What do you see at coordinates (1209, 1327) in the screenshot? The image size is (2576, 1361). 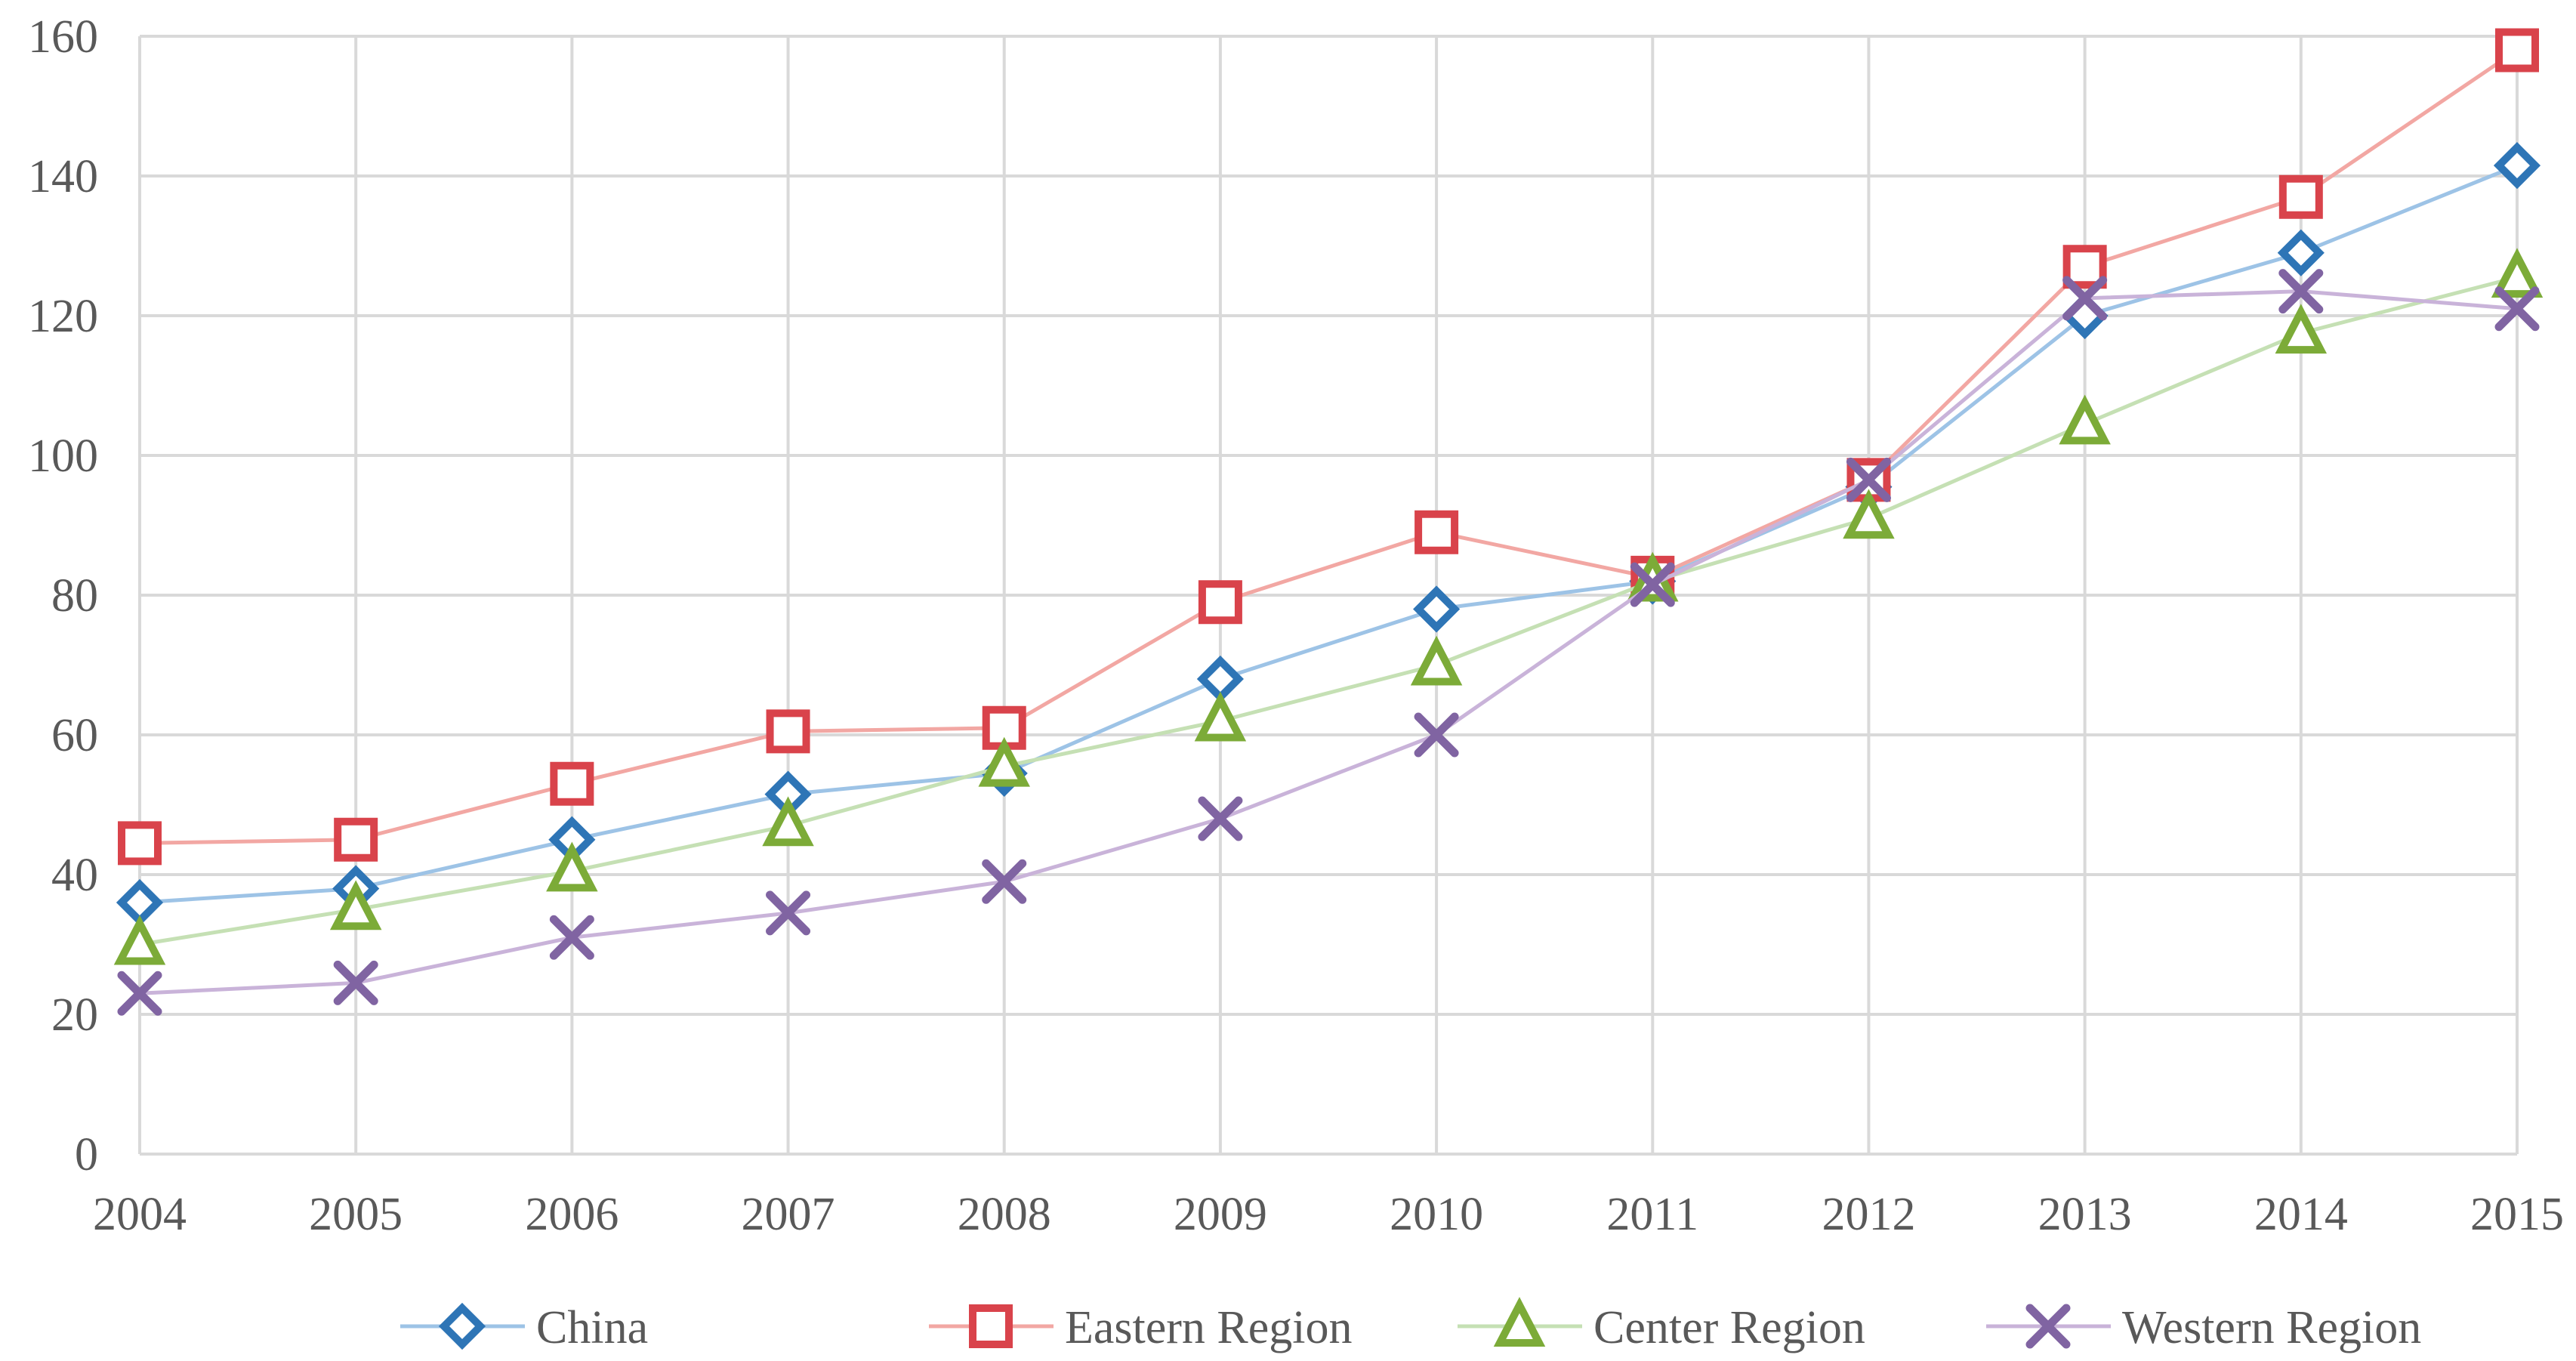 I see `legend-label-eastern-region: Eastern Region` at bounding box center [1209, 1327].